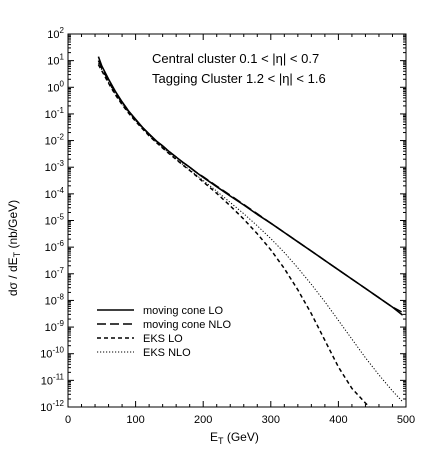 The width and height of the screenshot is (442, 452). I want to click on x-tick-label: 500, so click(406, 420).